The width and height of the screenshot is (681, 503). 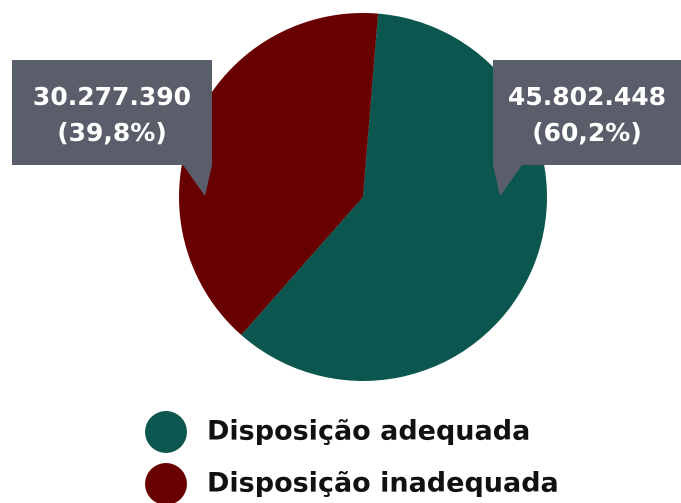 I want to click on value-label: 30.277.390, so click(x=112, y=96).